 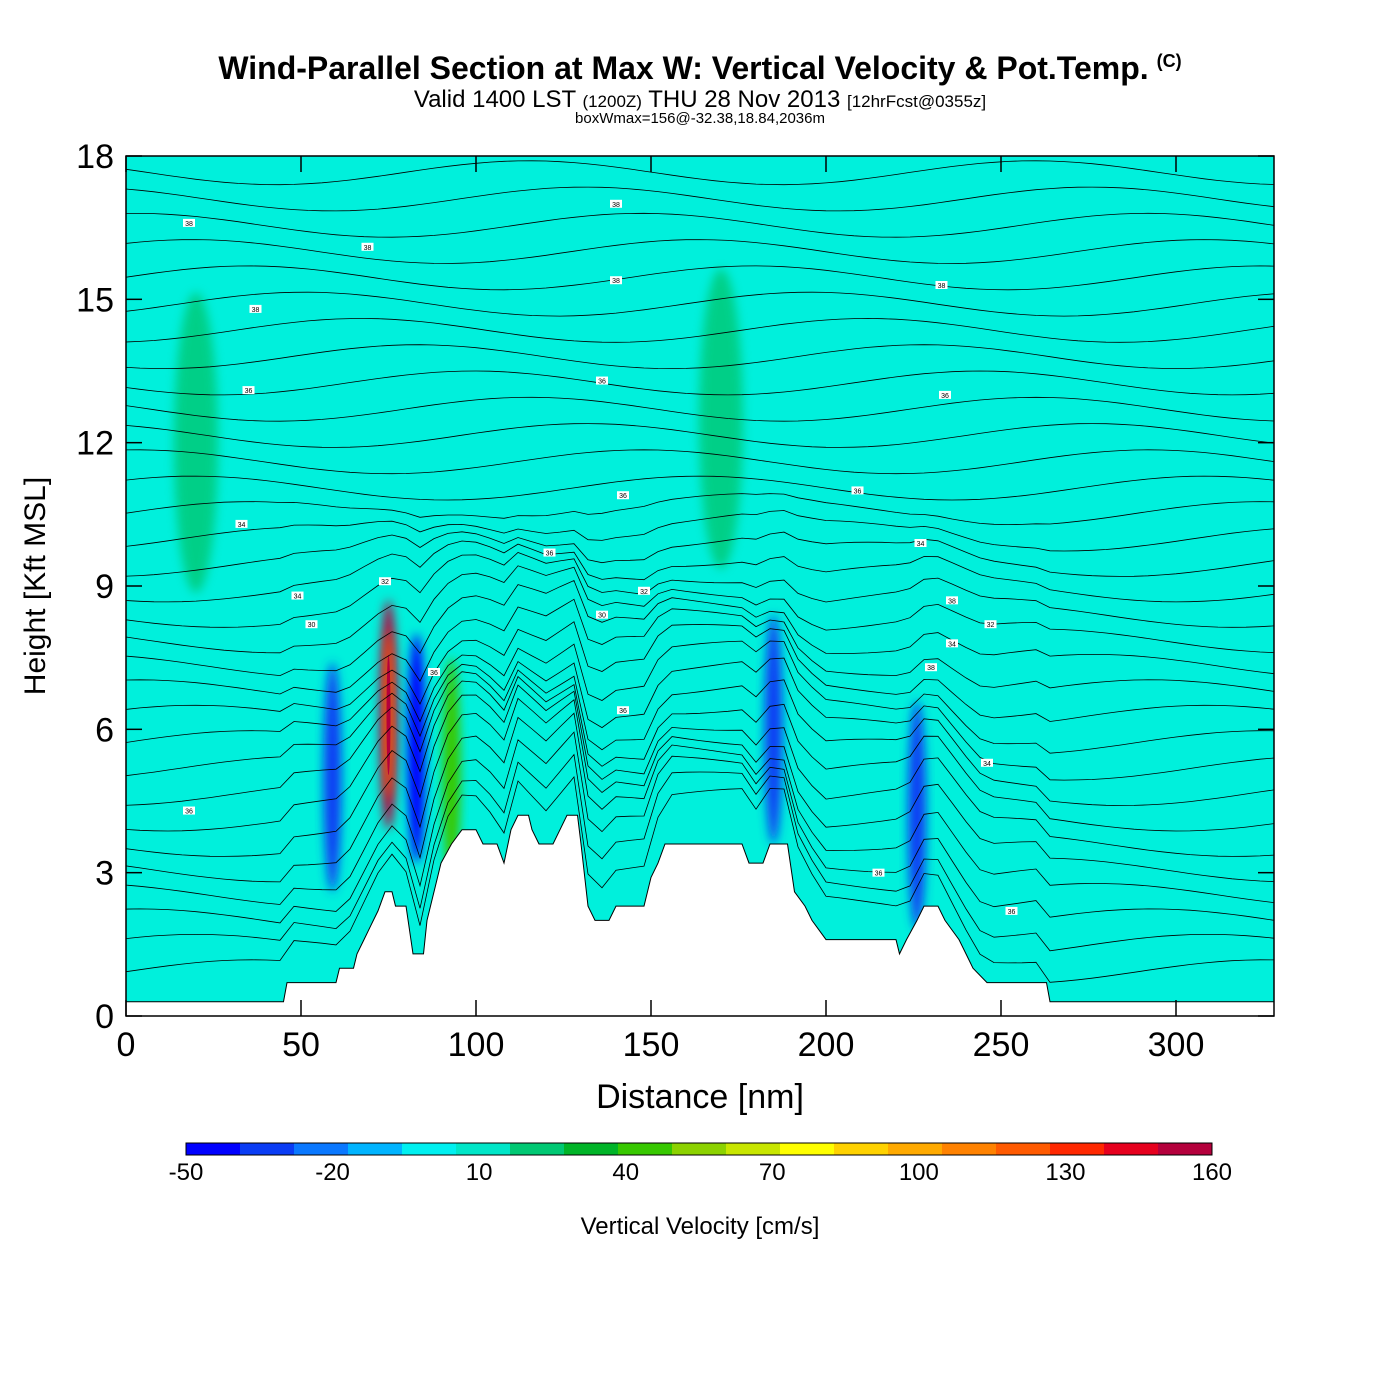 What do you see at coordinates (1176, 1045) in the screenshot?
I see `x-tick-label: 300` at bounding box center [1176, 1045].